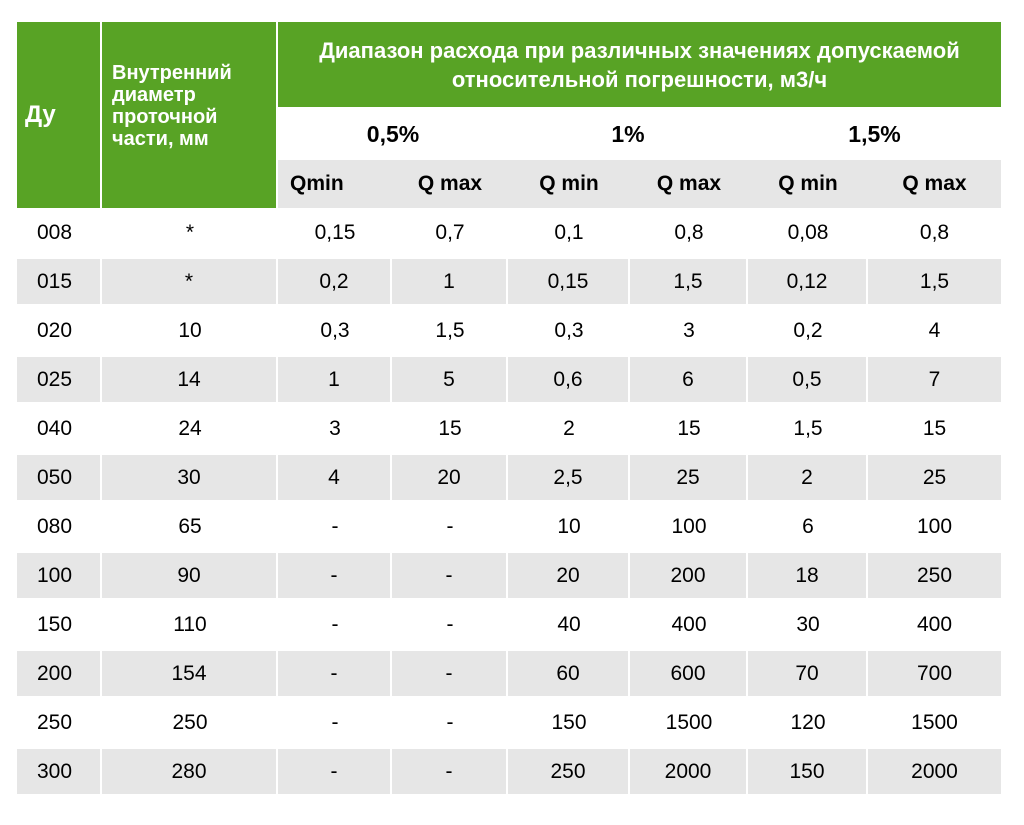  I want to click on cell-qmax-1-5: 100, so click(934, 526).